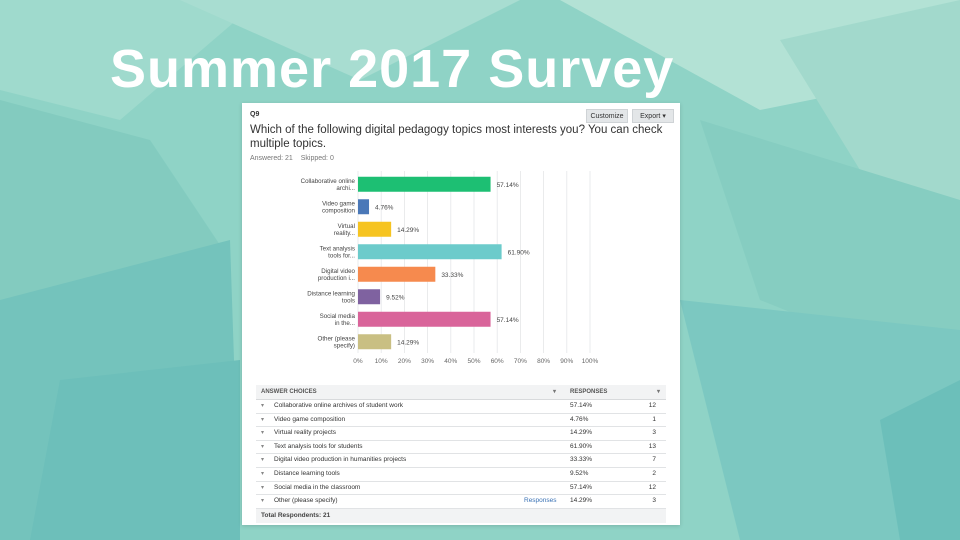 The image size is (960, 540). I want to click on table-row: ▾ Virtual reality projects 14.29% 3, so click(461, 434).